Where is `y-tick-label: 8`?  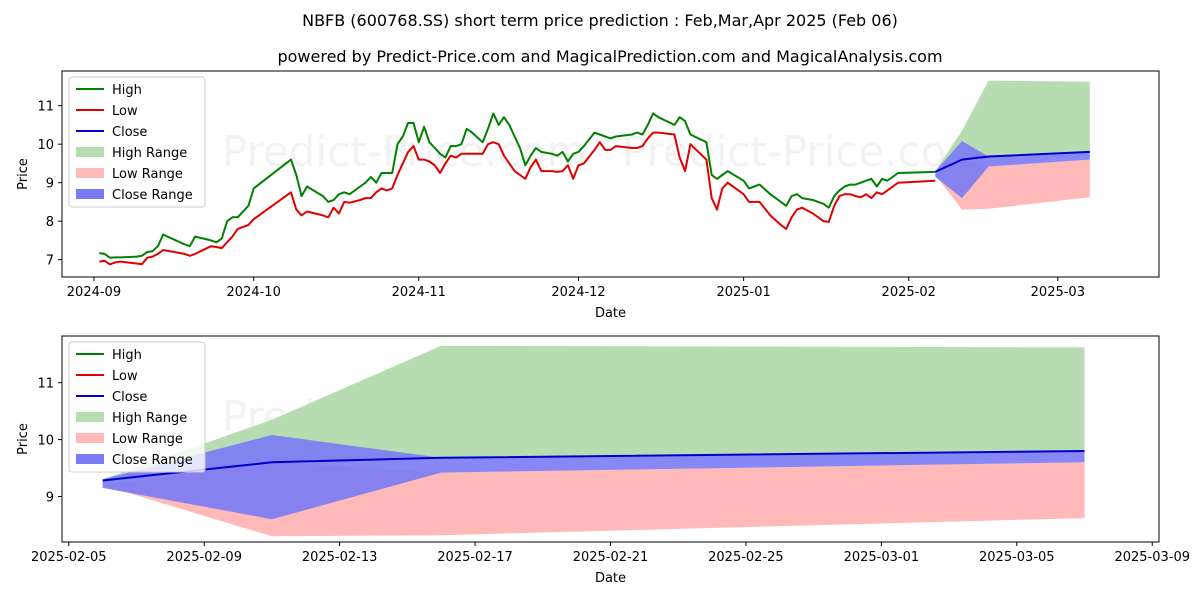 y-tick-label: 8 is located at coordinates (50, 222).